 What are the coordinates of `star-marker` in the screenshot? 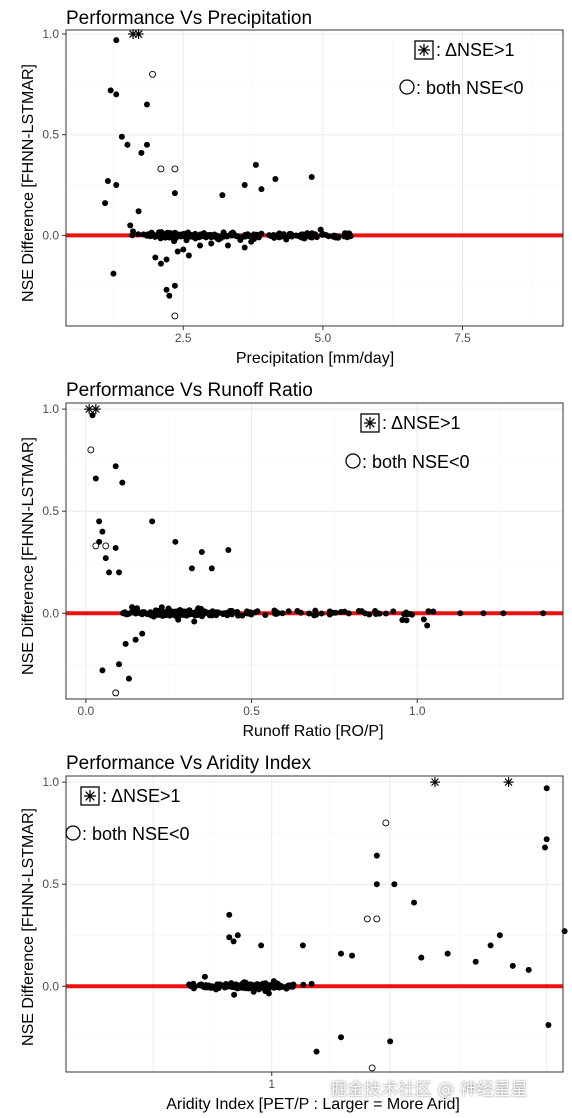 It's located at (508, 782).